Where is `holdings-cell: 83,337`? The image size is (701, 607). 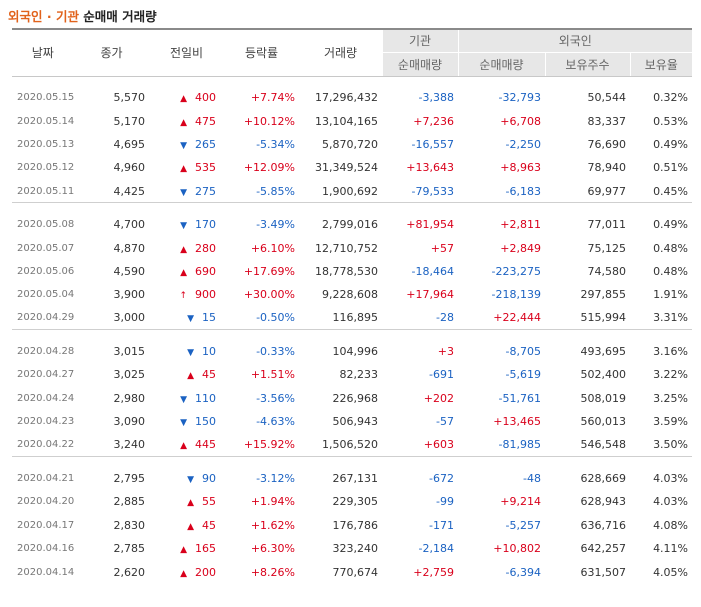
holdings-cell: 83,337 is located at coordinates (607, 121).